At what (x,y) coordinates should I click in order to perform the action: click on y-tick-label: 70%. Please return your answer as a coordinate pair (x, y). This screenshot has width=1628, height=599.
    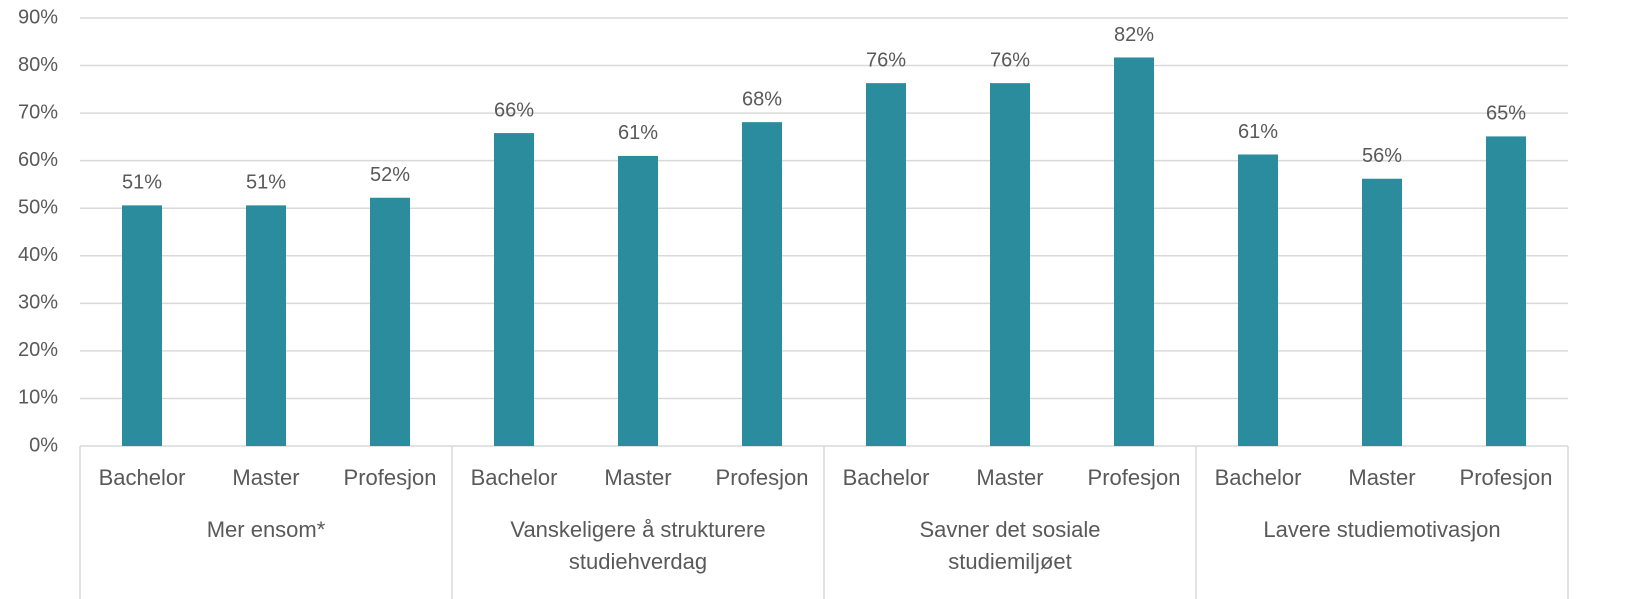
    Looking at the image, I should click on (38, 112).